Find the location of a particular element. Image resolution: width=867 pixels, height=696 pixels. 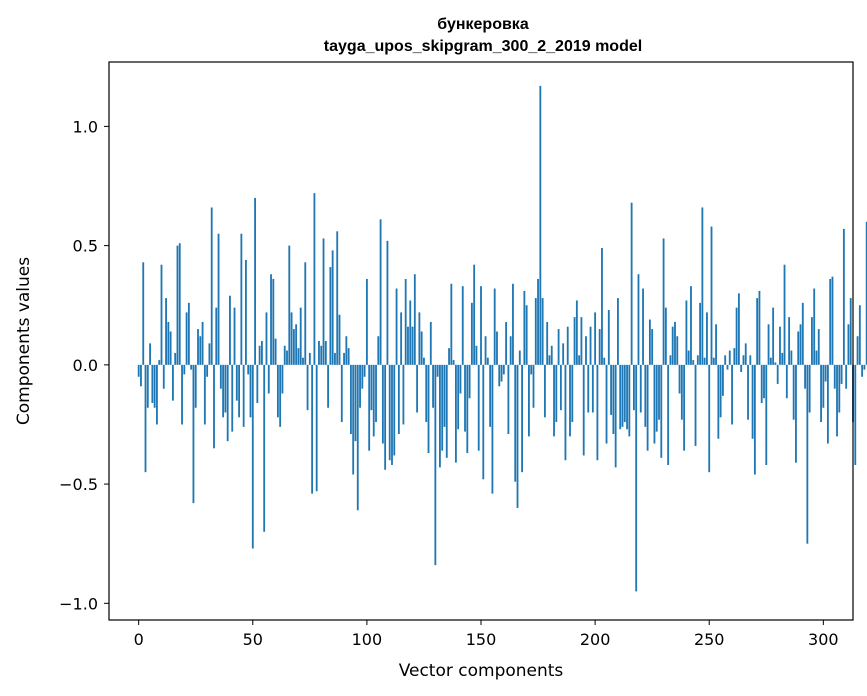

x-axis-label: Vector components is located at coordinates (481, 671).